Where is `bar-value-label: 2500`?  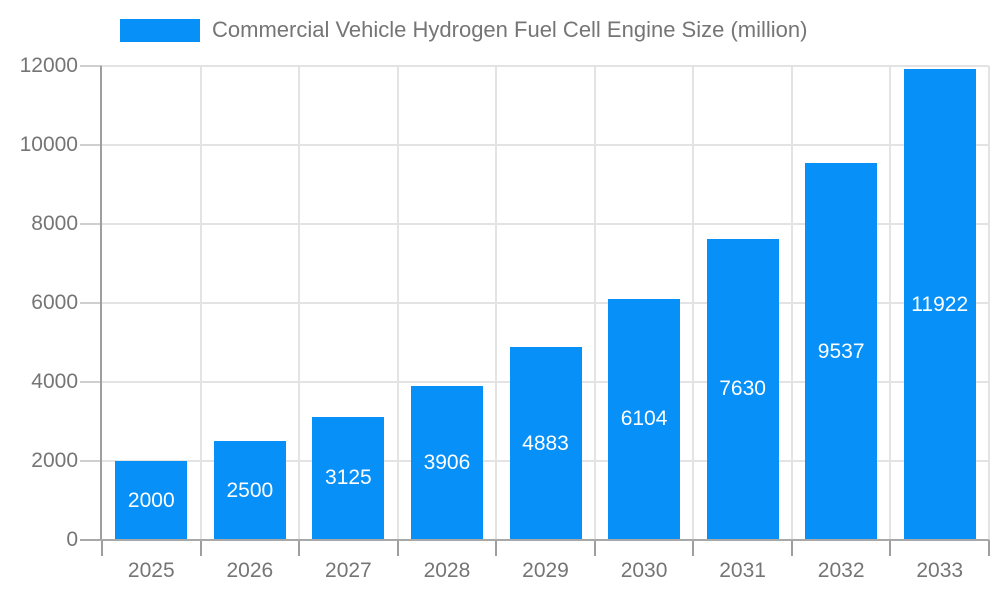
bar-value-label: 2500 is located at coordinates (250, 490).